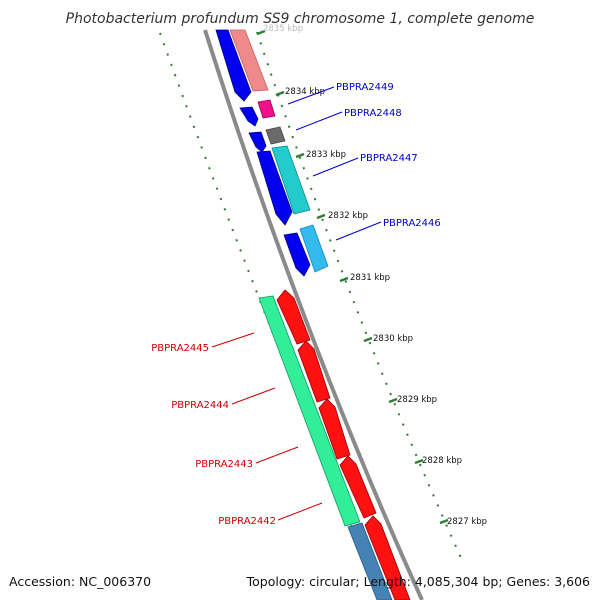 The width and height of the screenshot is (600, 600). I want to click on gene-label: PBPRA2448, so click(373, 113).